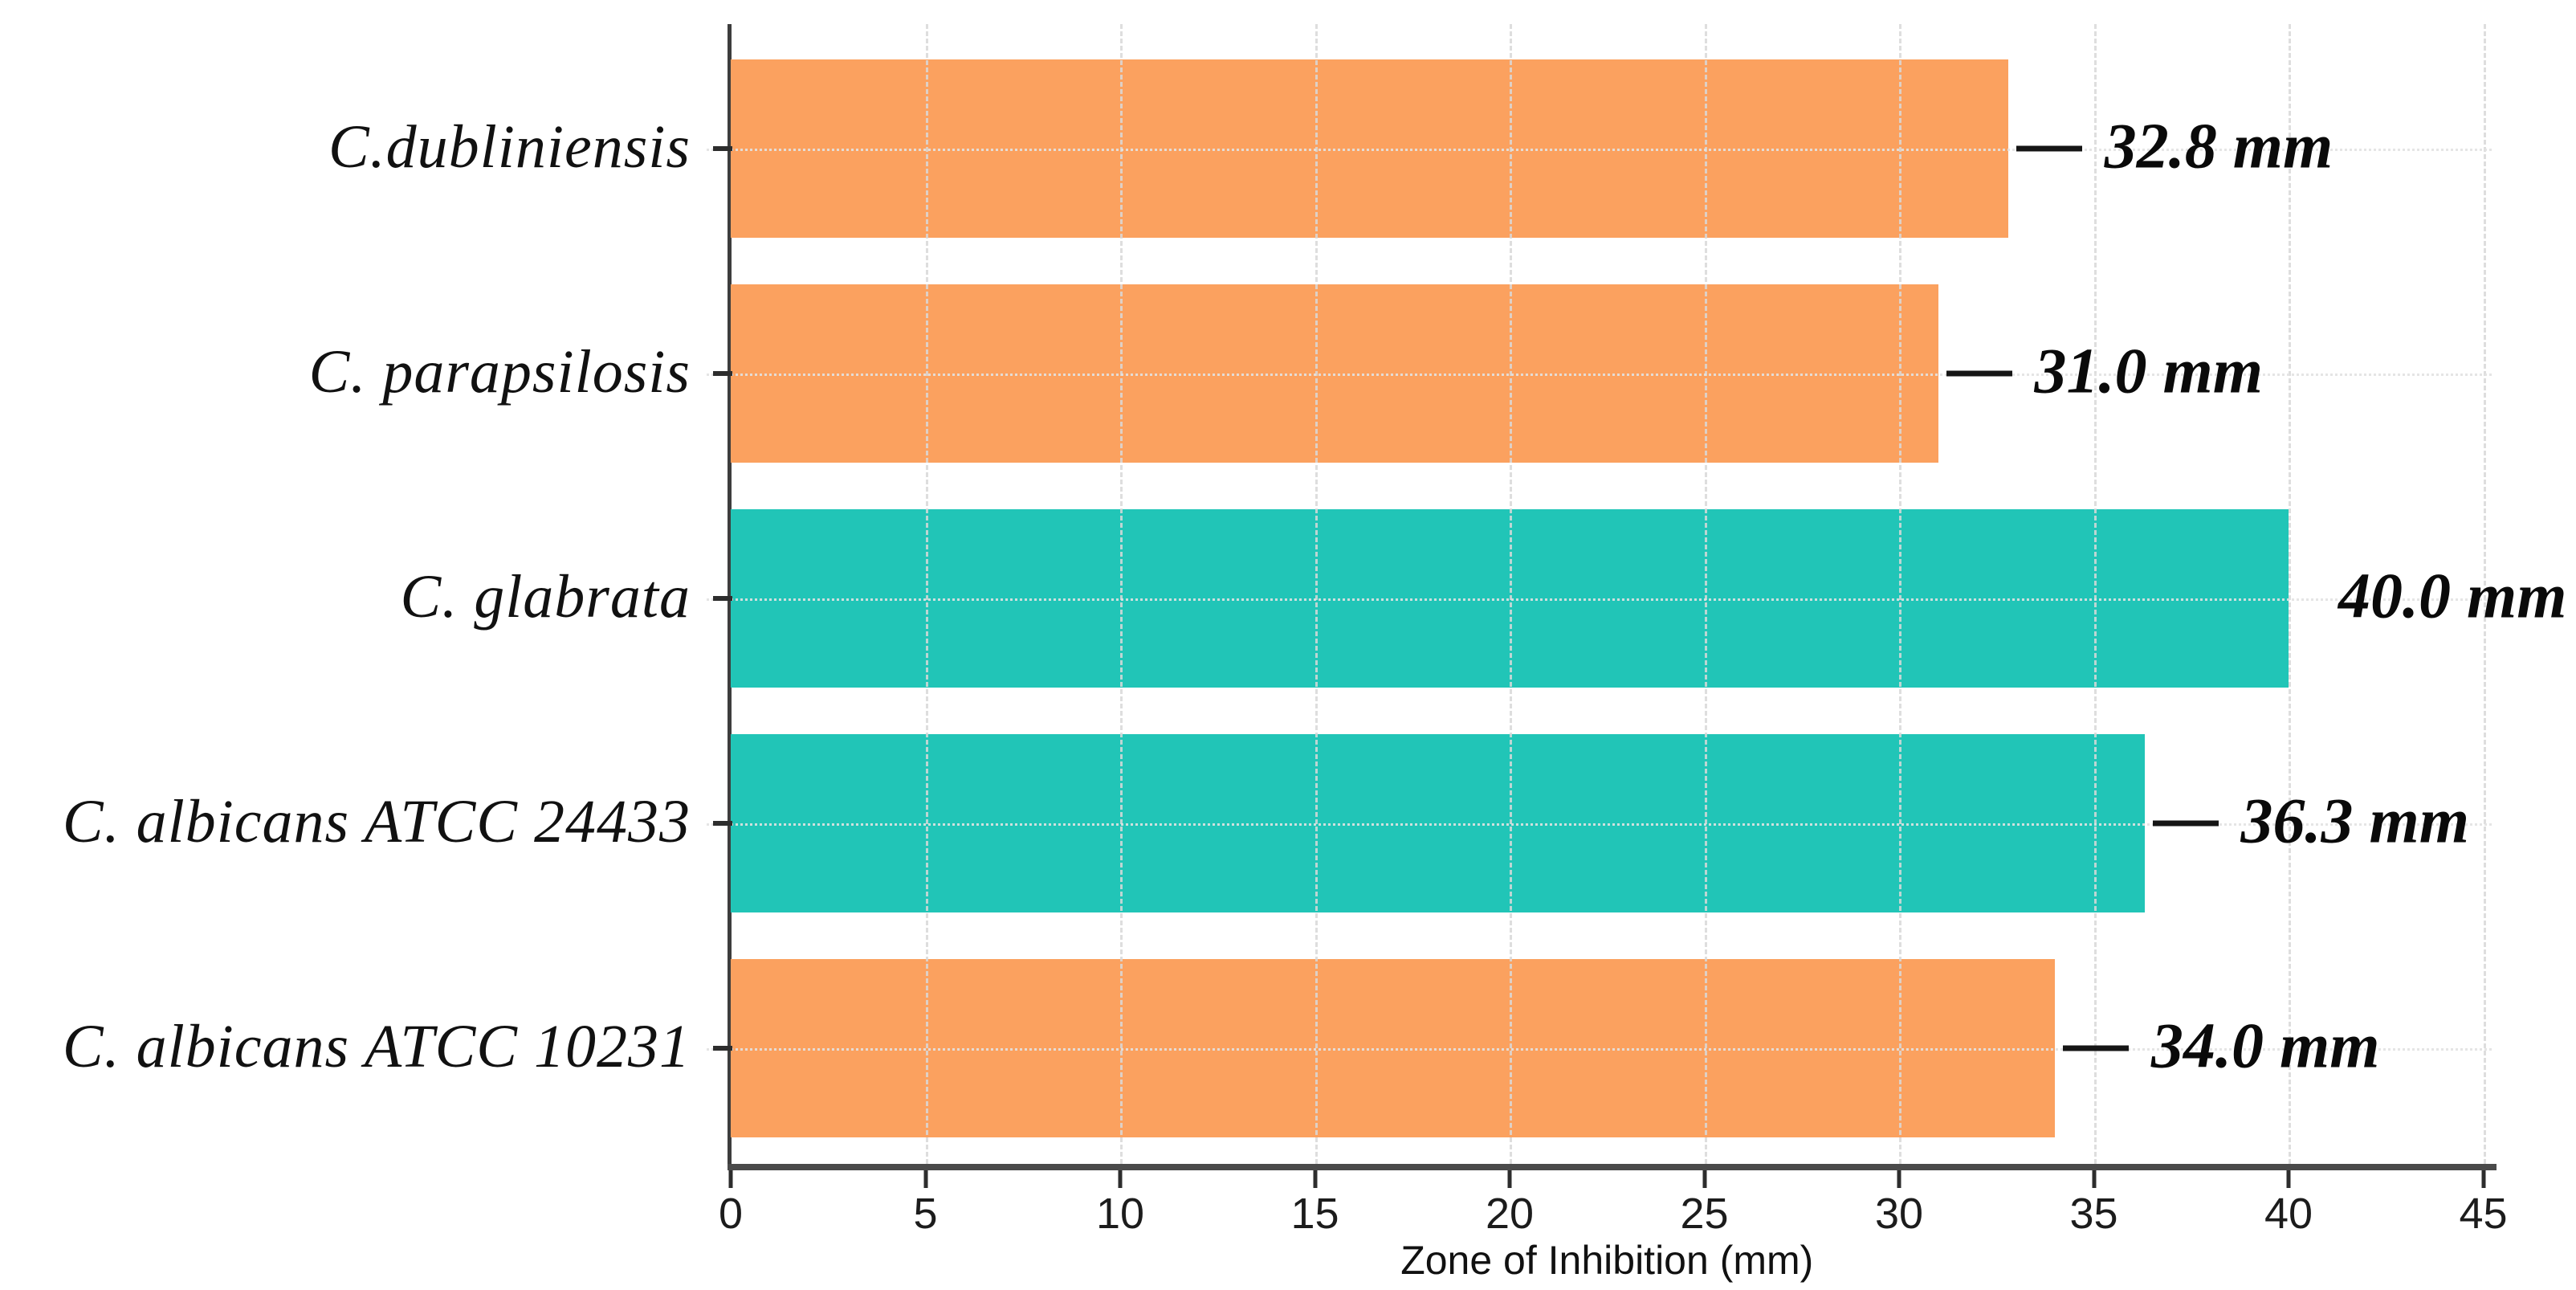 The height and width of the screenshot is (1290, 2576). What do you see at coordinates (376, 1046) in the screenshot?
I see `category-label: C. albicans ATCC 10231` at bounding box center [376, 1046].